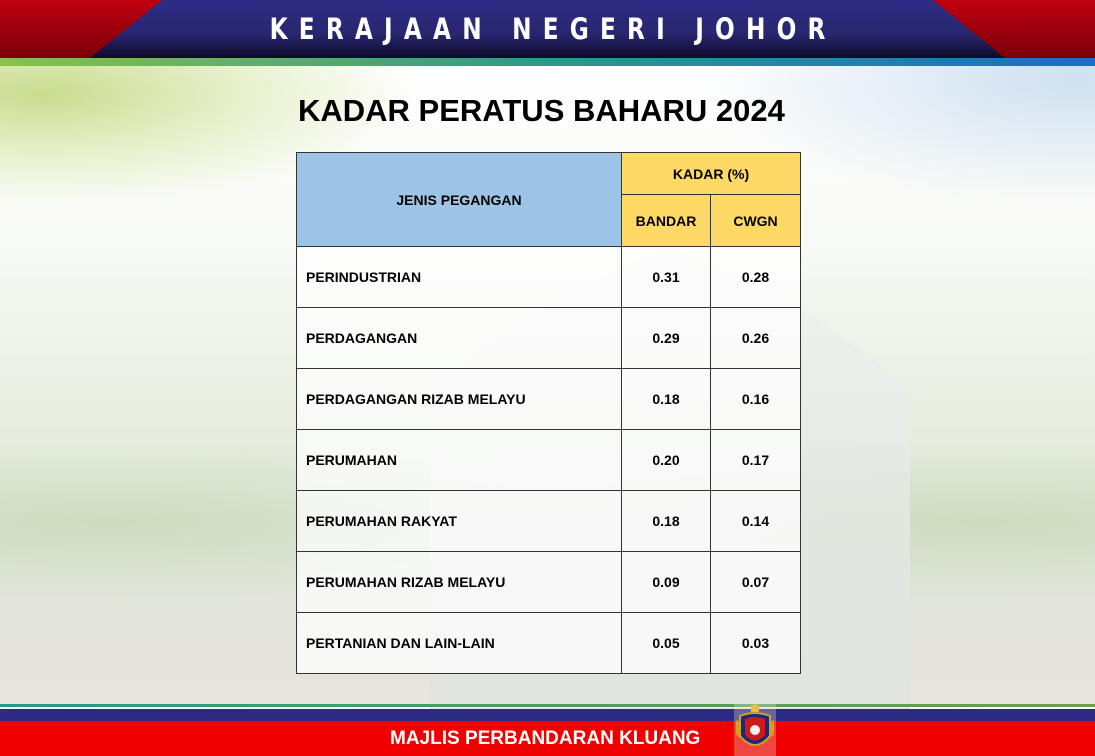 Image resolution: width=1095 pixels, height=756 pixels. I want to click on col-header-cwgn: CWGN, so click(755, 220).